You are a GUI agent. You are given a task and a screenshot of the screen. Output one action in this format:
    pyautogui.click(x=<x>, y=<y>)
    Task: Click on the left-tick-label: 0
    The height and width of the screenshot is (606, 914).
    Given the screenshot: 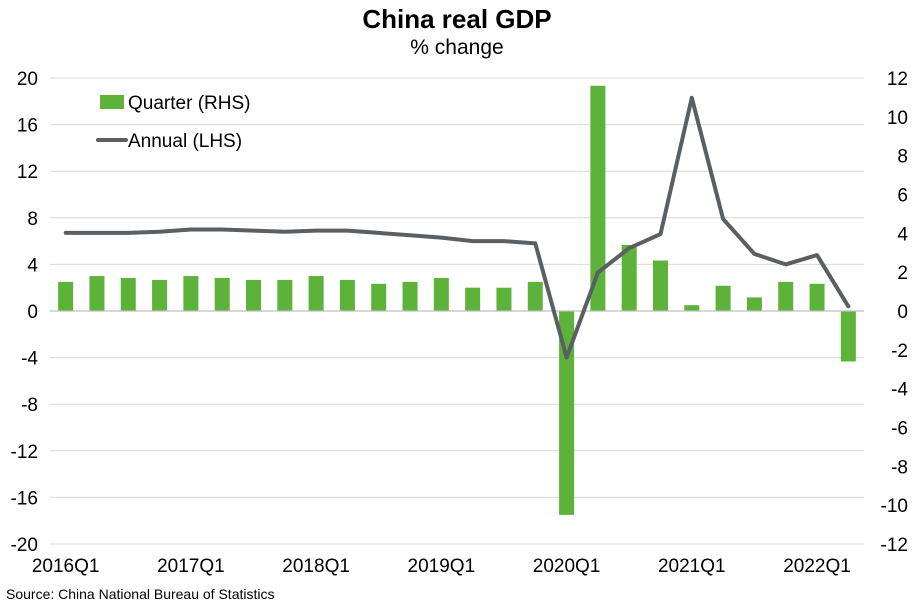 What is the action you would take?
    pyautogui.click(x=32, y=312)
    